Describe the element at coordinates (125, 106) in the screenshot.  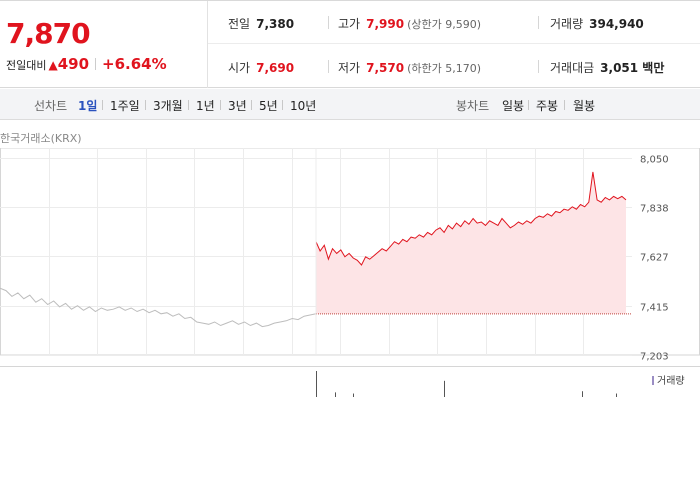
I see `tab-1w: 1주일` at that location.